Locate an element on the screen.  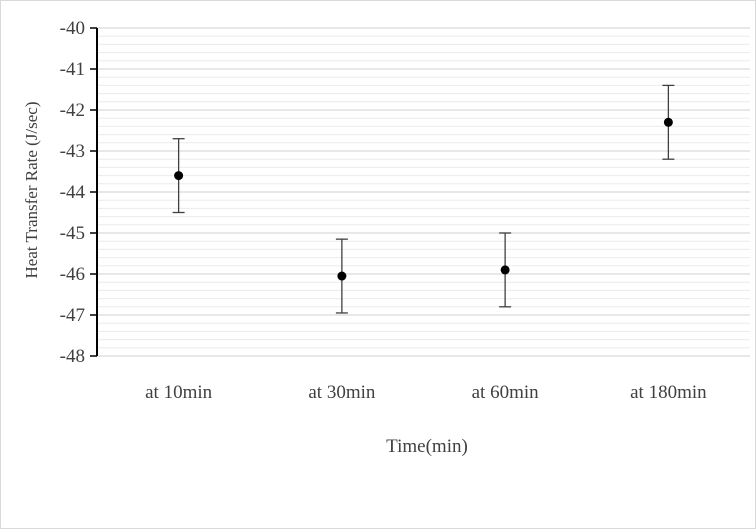
x-axis-title: Time(min) is located at coordinates (427, 446).